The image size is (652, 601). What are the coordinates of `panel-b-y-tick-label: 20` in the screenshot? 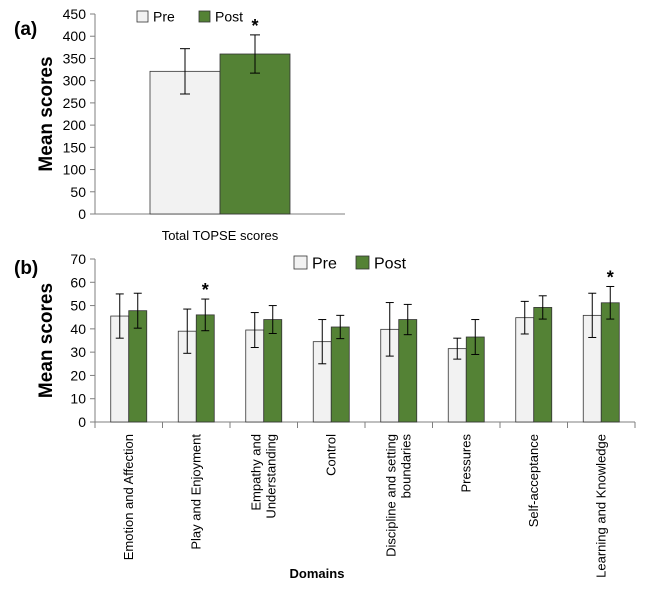 It's located at (78, 375).